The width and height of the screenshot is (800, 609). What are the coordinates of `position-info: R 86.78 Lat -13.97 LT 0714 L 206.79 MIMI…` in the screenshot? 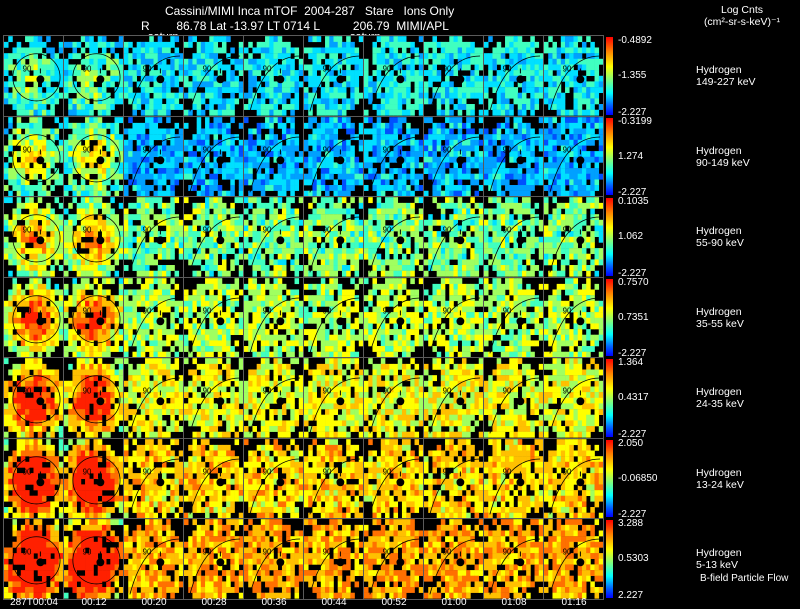 It's located at (295, 26).